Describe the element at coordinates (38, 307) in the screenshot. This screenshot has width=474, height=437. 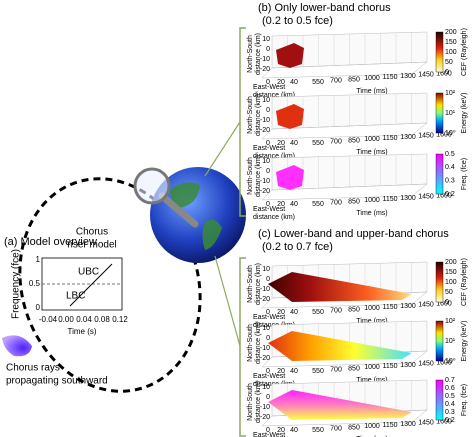
I see `inset-y-tick: 0` at that location.